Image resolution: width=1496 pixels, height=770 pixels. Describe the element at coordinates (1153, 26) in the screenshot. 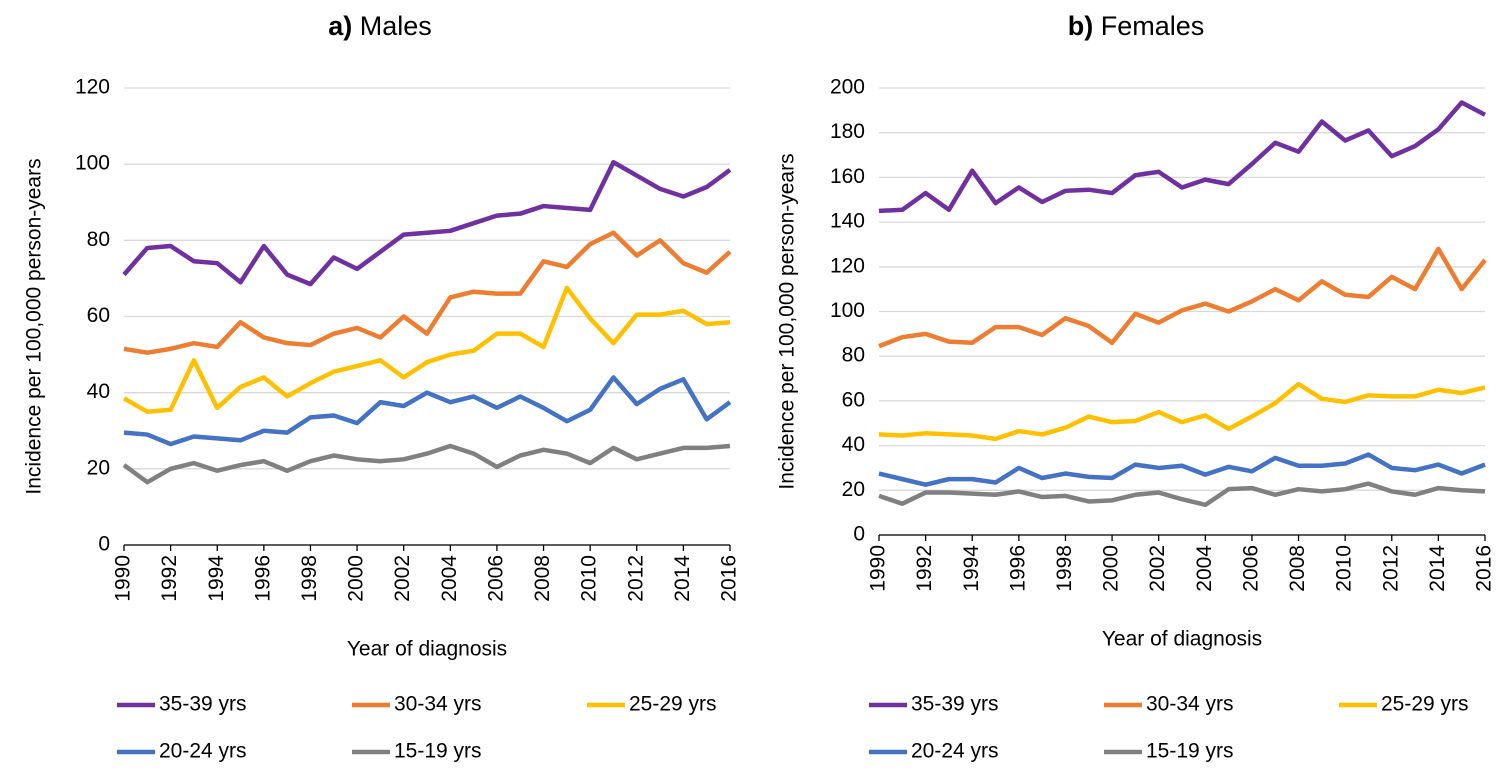

I see `title-text: Females` at that location.